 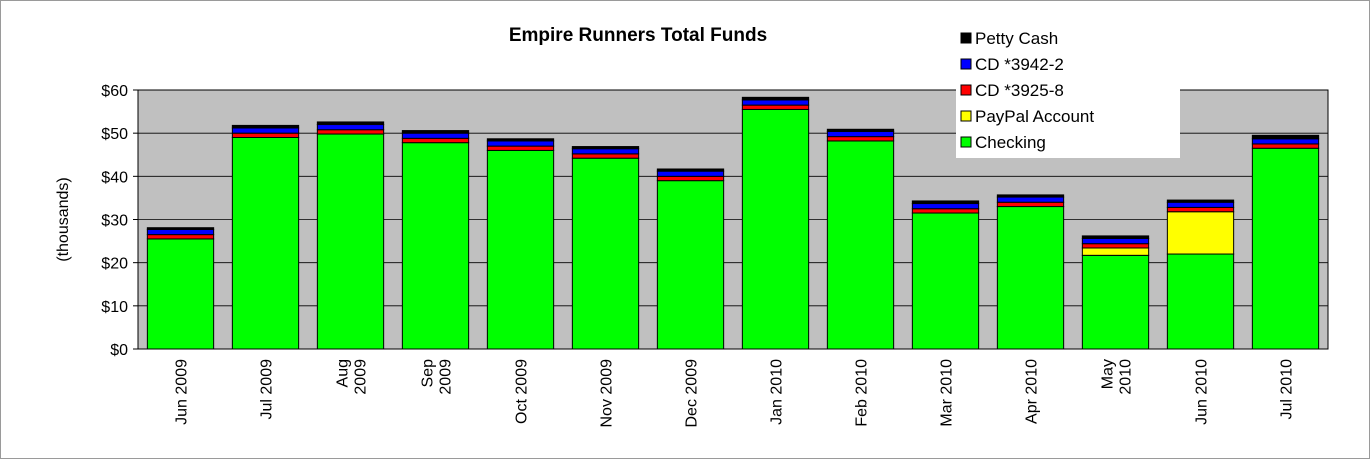 What do you see at coordinates (638, 35) in the screenshot?
I see `chart-title: Empire Runners Total Funds` at bounding box center [638, 35].